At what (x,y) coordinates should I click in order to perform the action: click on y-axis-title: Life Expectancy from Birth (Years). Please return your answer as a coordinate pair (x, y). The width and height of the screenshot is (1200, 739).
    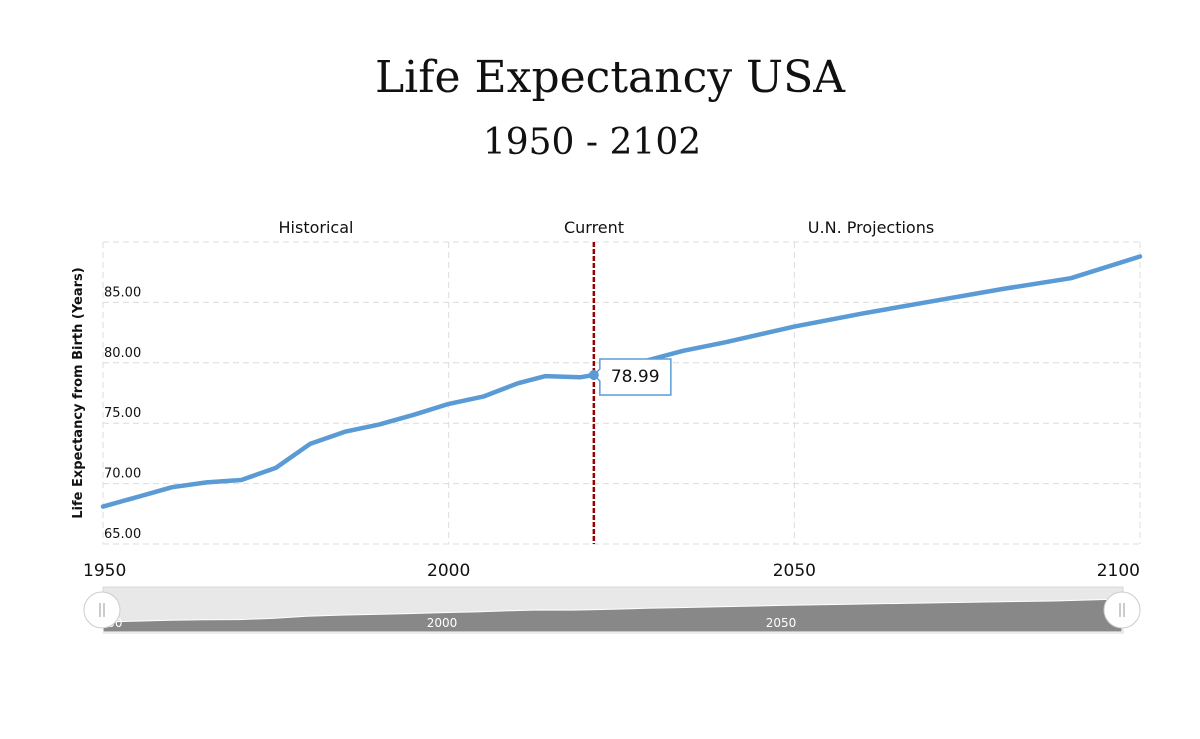
    Looking at the image, I should click on (78, 392).